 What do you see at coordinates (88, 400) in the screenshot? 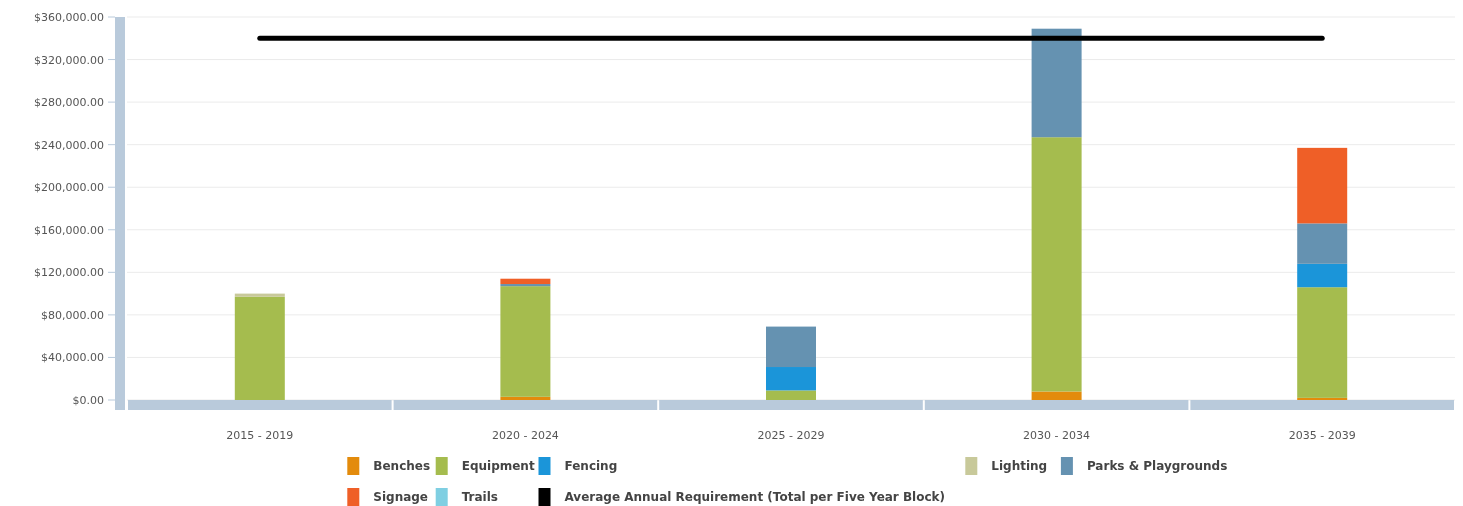
I see `y-tick-label: $0.00` at bounding box center [88, 400].